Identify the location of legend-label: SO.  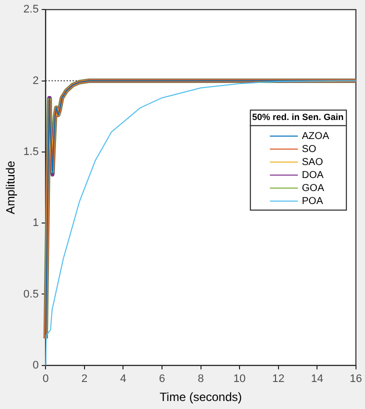
(309, 149).